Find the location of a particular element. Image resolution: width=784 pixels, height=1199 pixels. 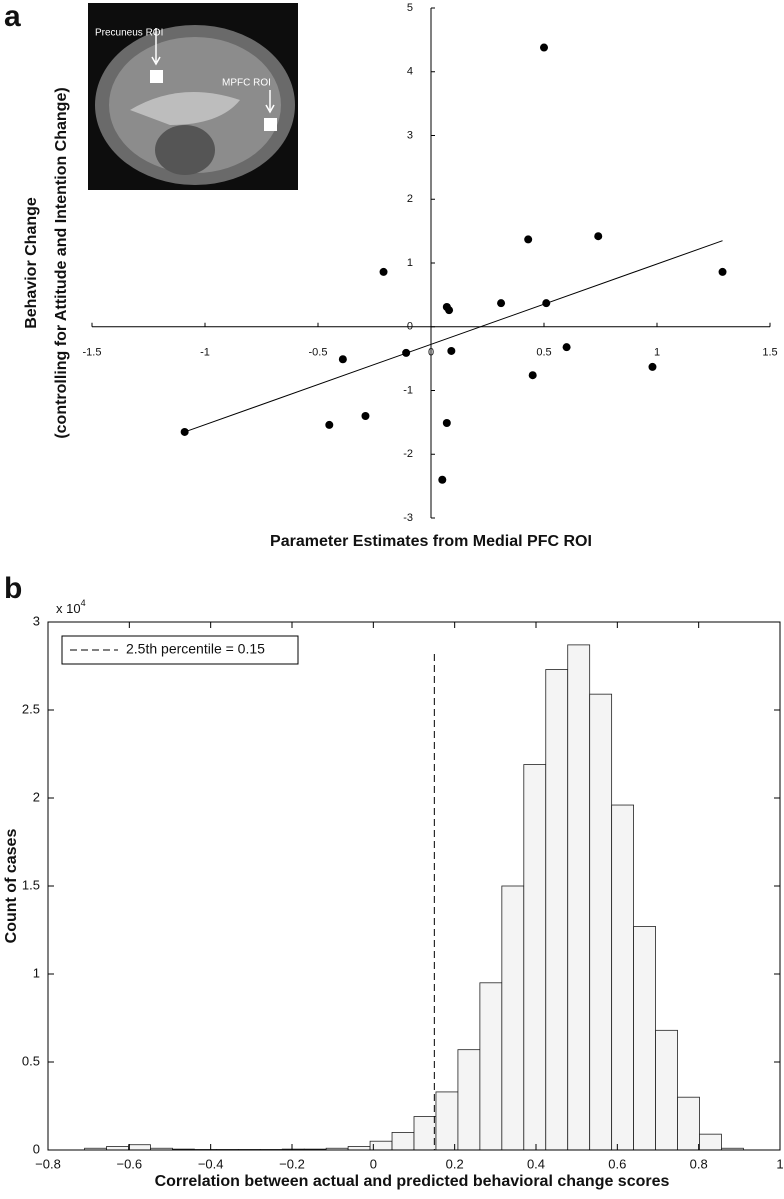

y-scale-label: x 104 is located at coordinates (71, 607).